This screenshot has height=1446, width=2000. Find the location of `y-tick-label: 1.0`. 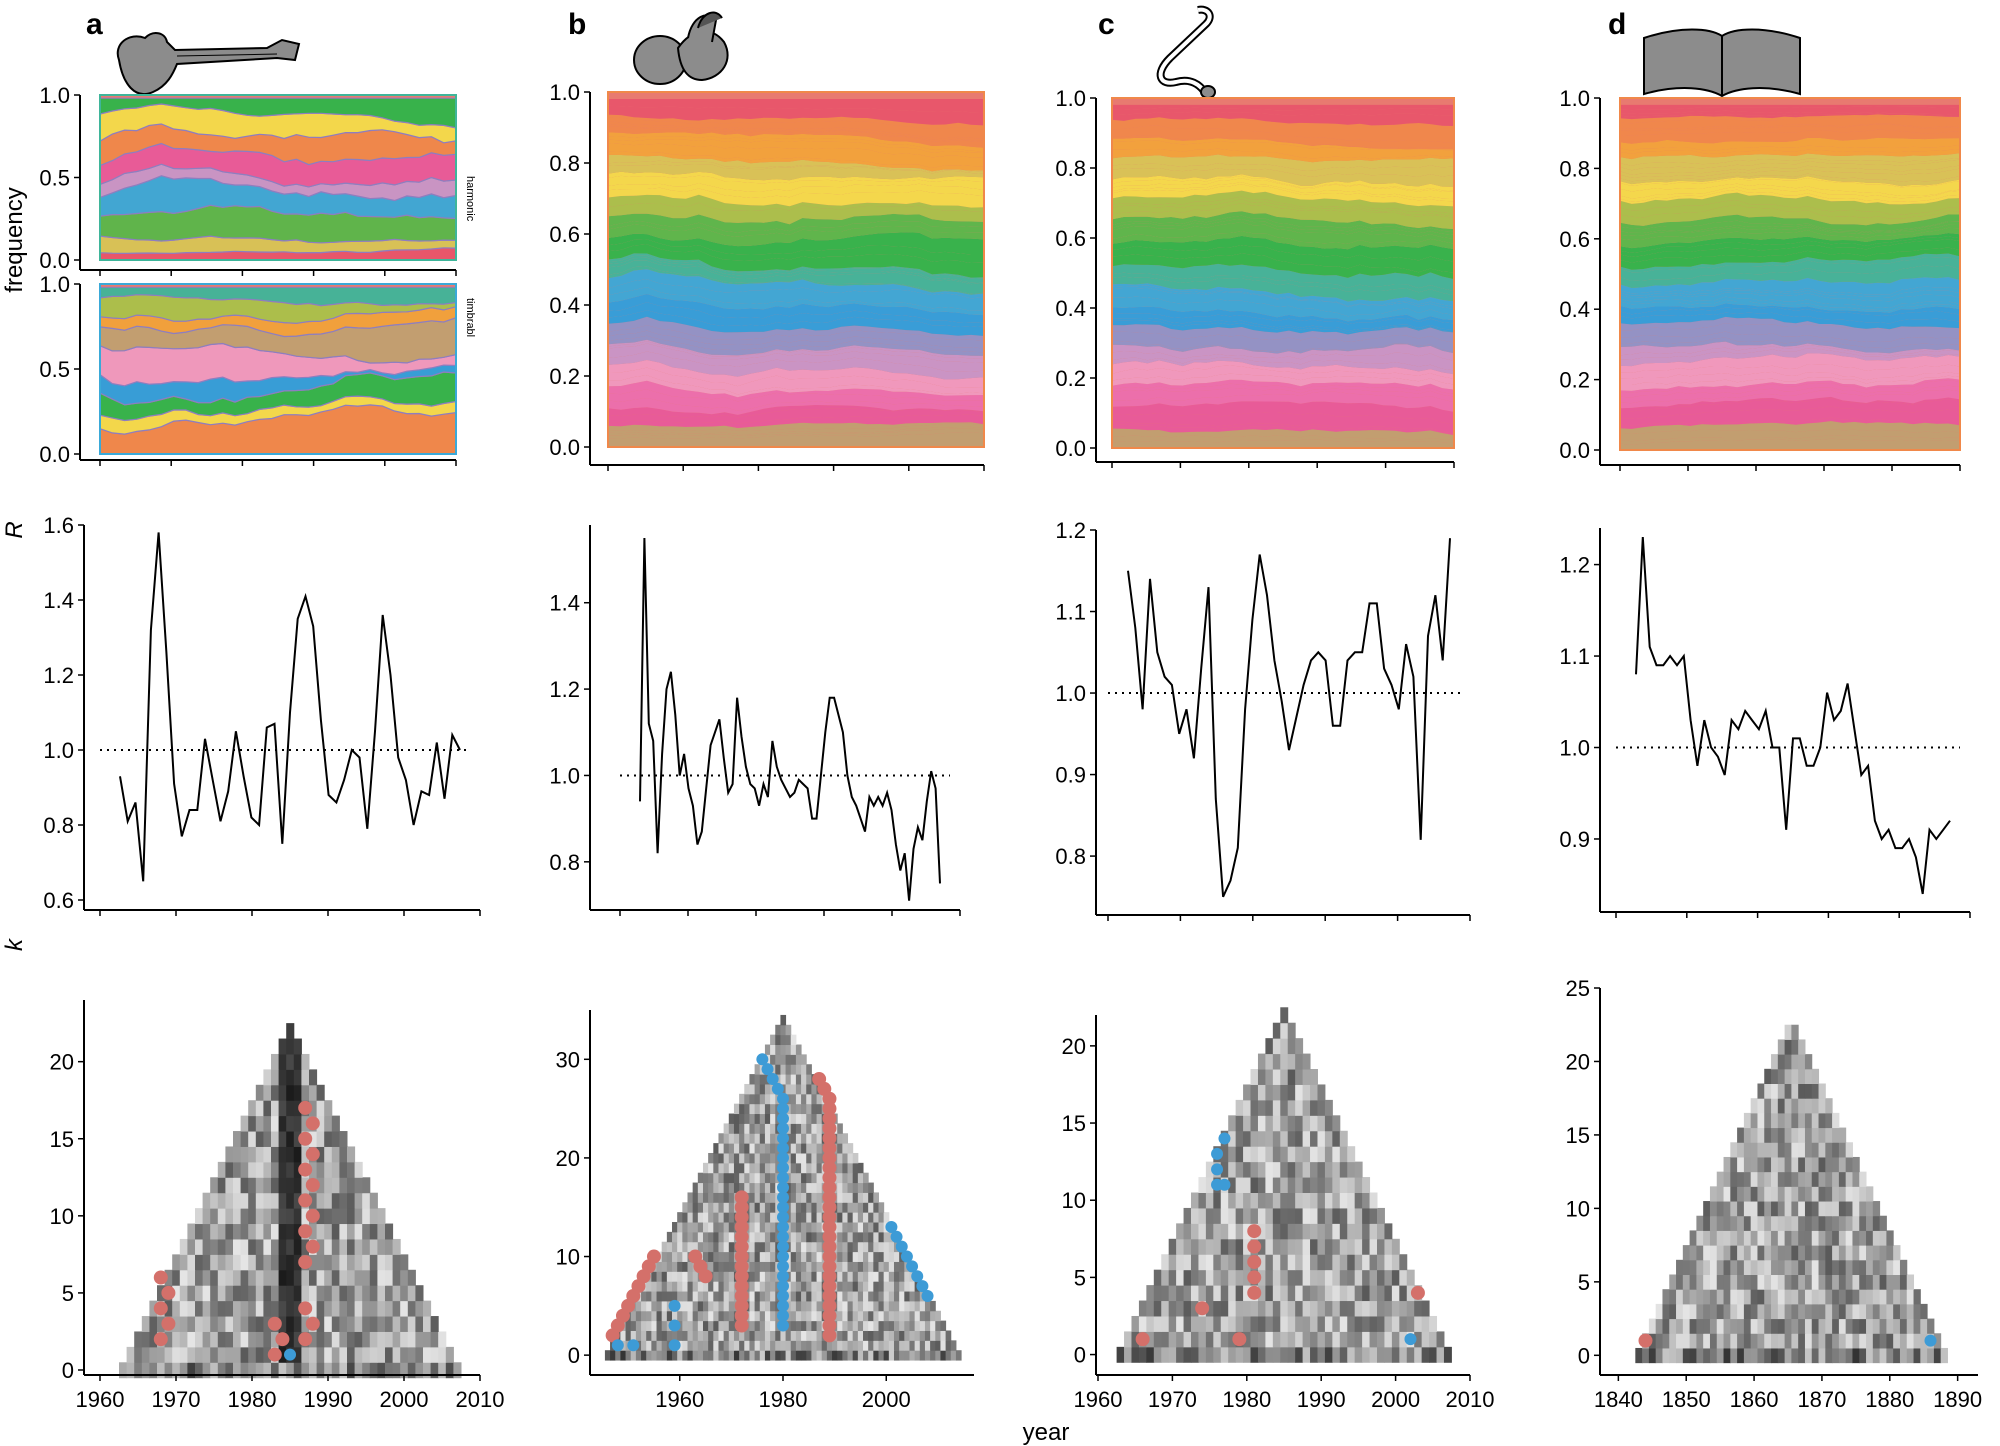

y-tick-label: 1.0 is located at coordinates (1070, 693).